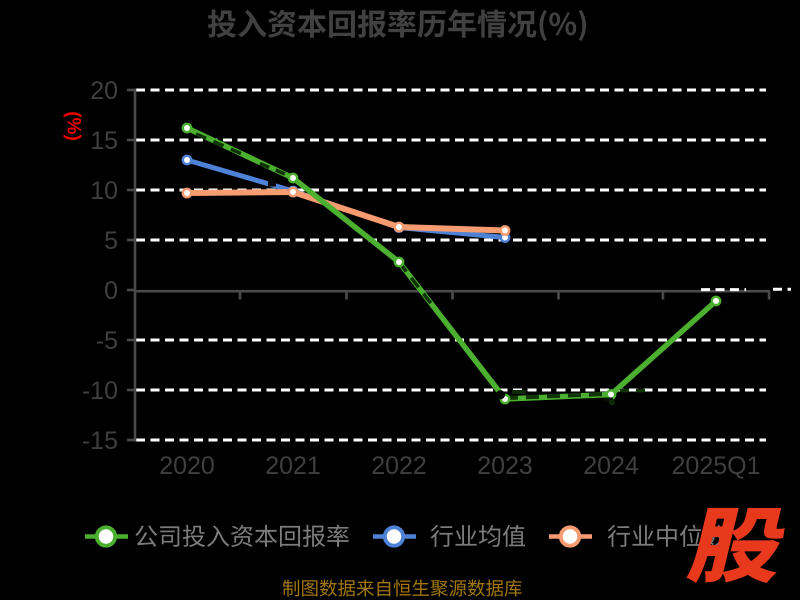 The width and height of the screenshot is (800, 600). I want to click on svg-text: -15, so click(100, 441).